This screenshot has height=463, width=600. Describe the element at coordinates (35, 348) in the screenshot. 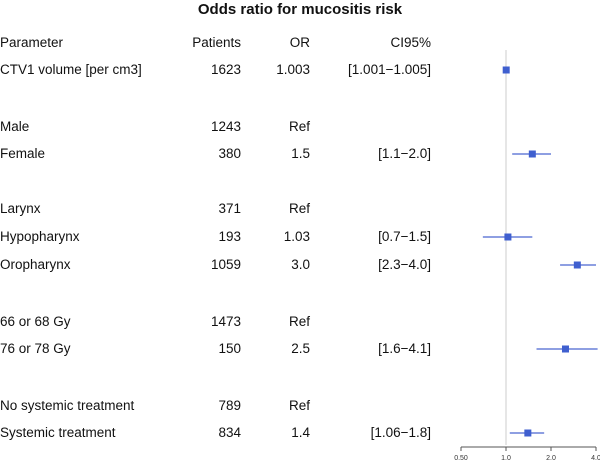

I see `row-parameter: 76 or 78 Gy` at that location.